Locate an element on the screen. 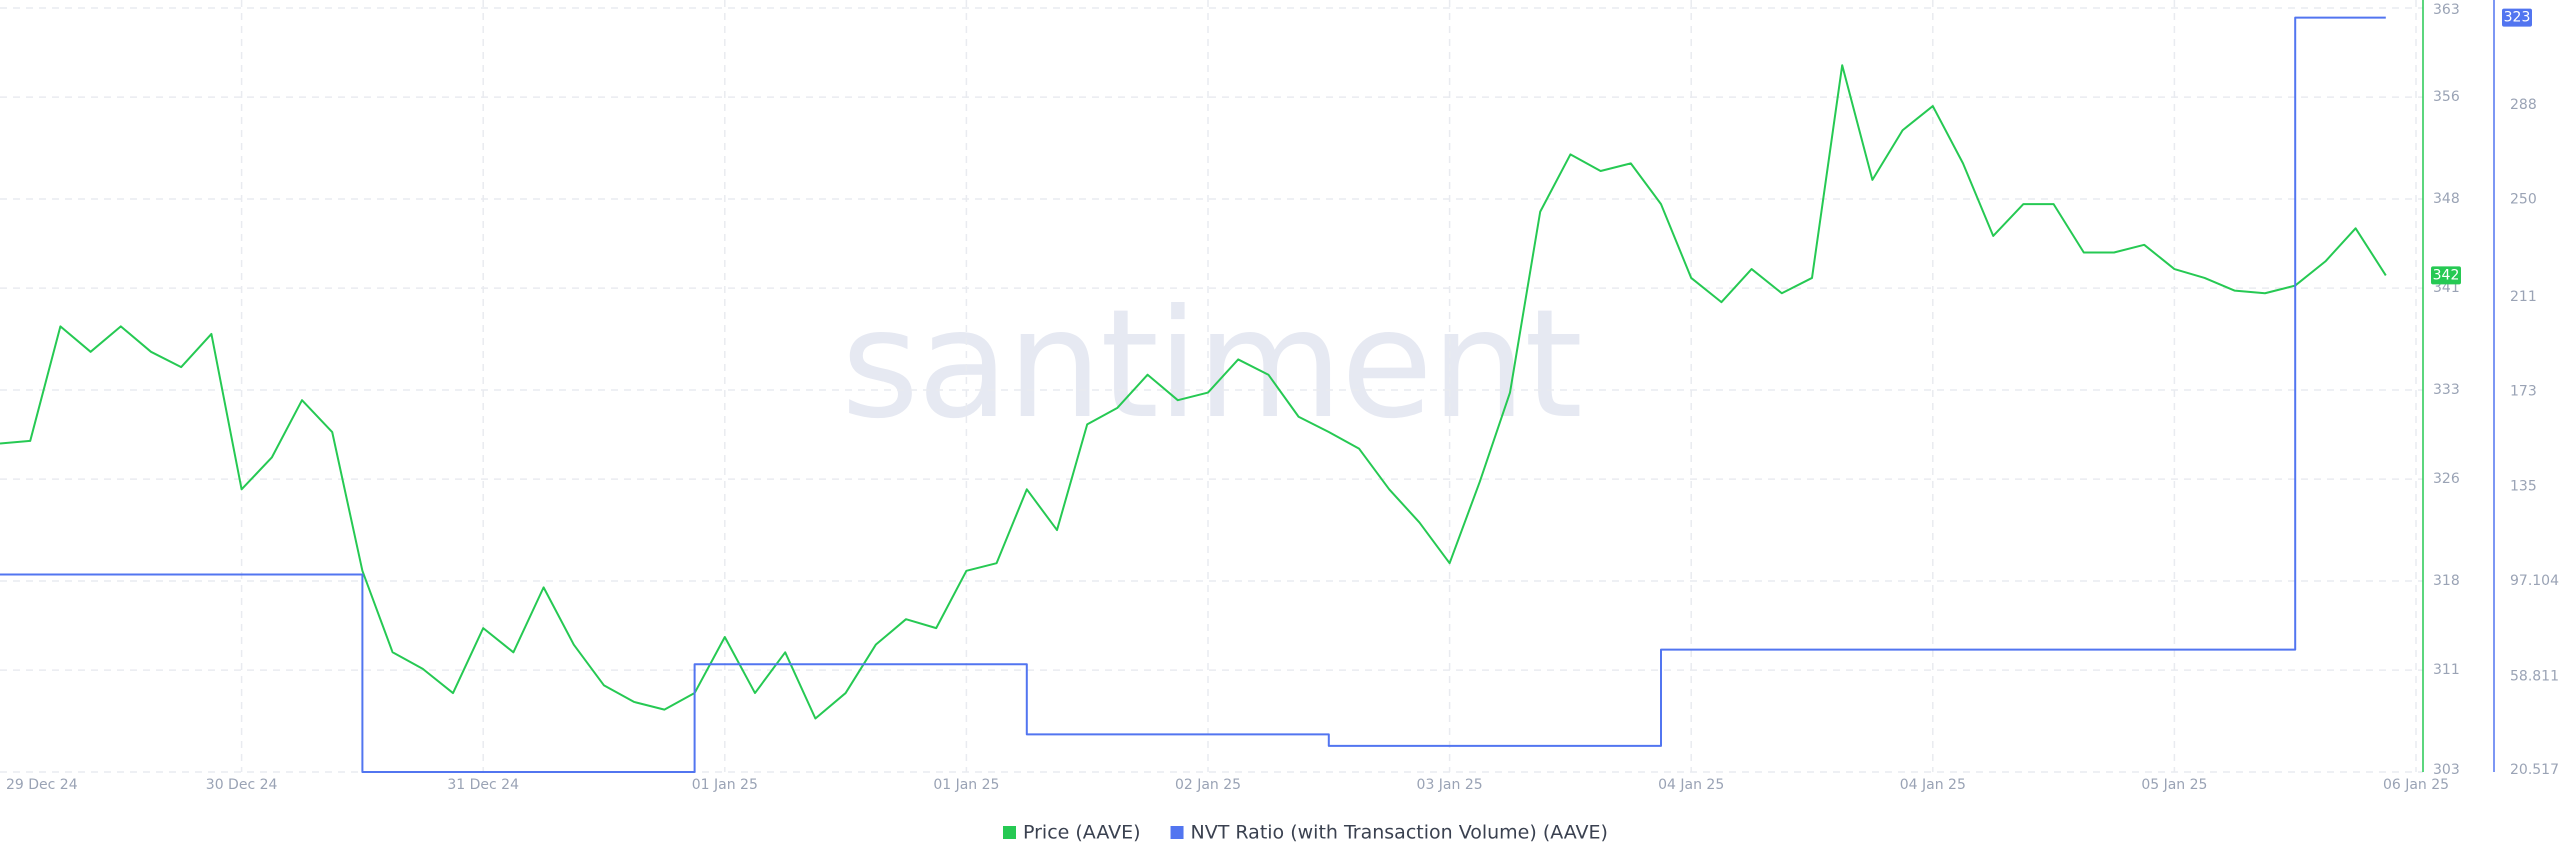  y2-tick-label: 211 is located at coordinates (2523, 297).